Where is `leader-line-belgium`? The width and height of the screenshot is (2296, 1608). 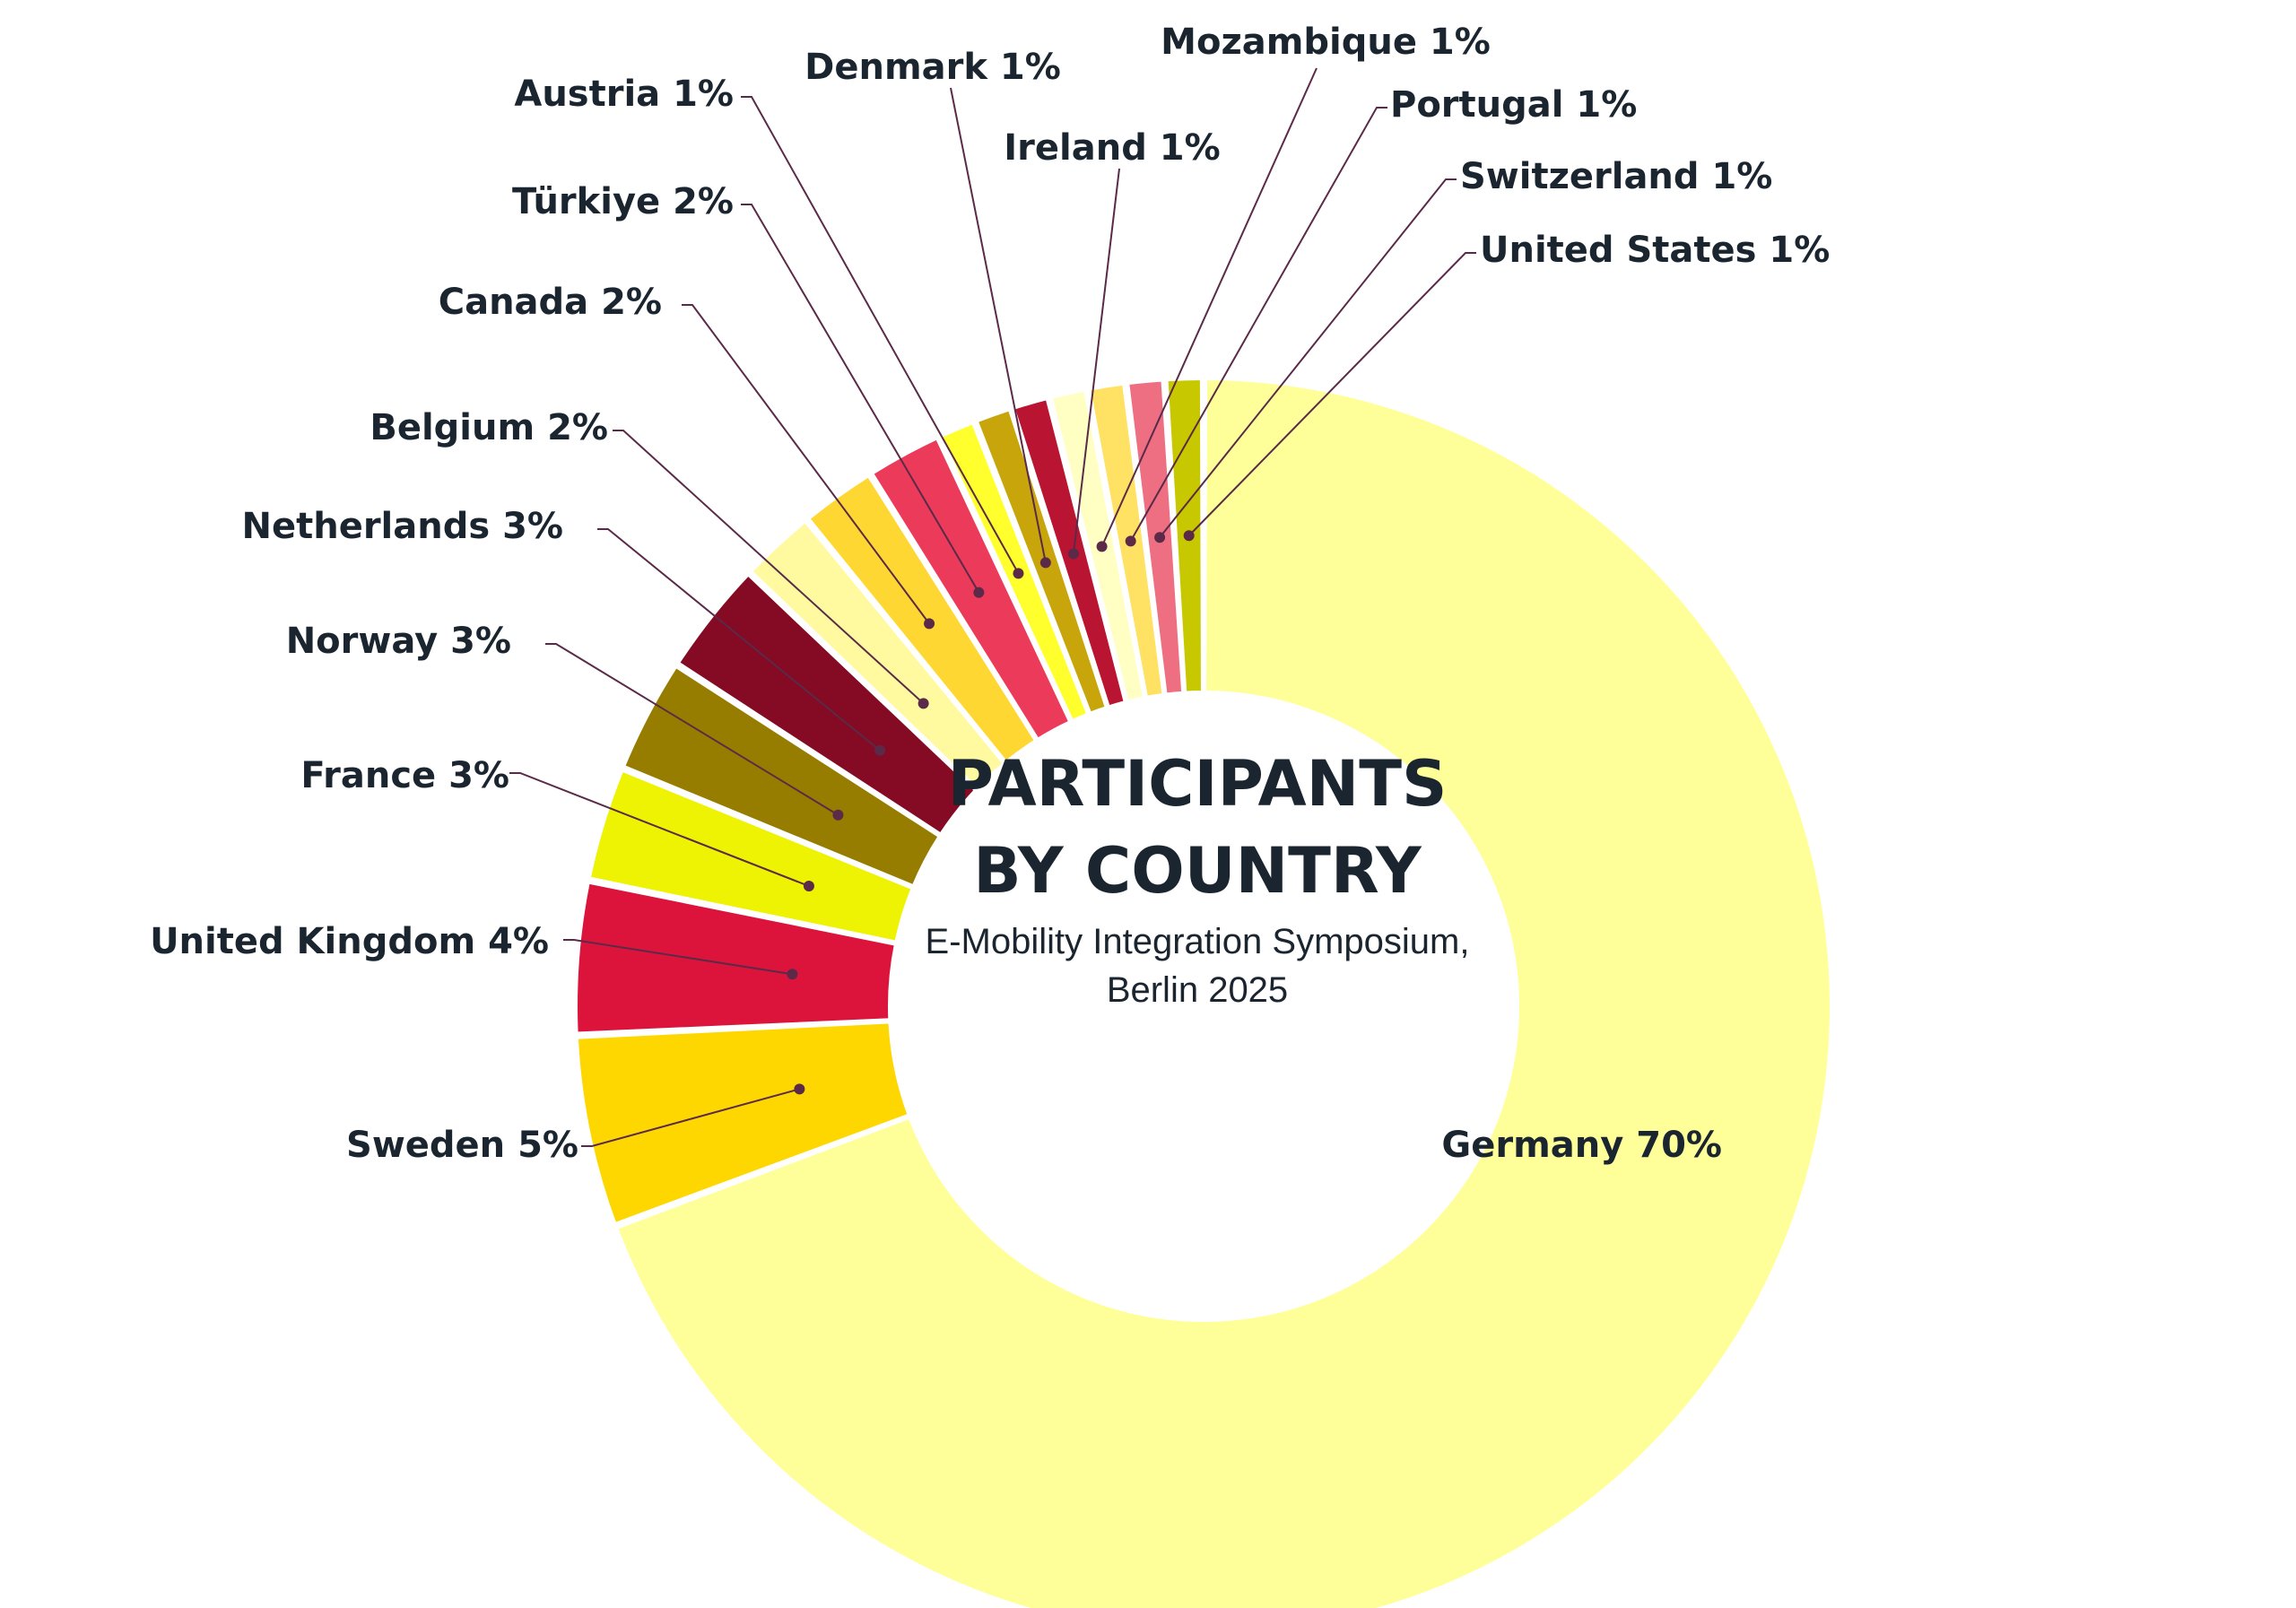
leader-line-belgium is located at coordinates (769, 568).